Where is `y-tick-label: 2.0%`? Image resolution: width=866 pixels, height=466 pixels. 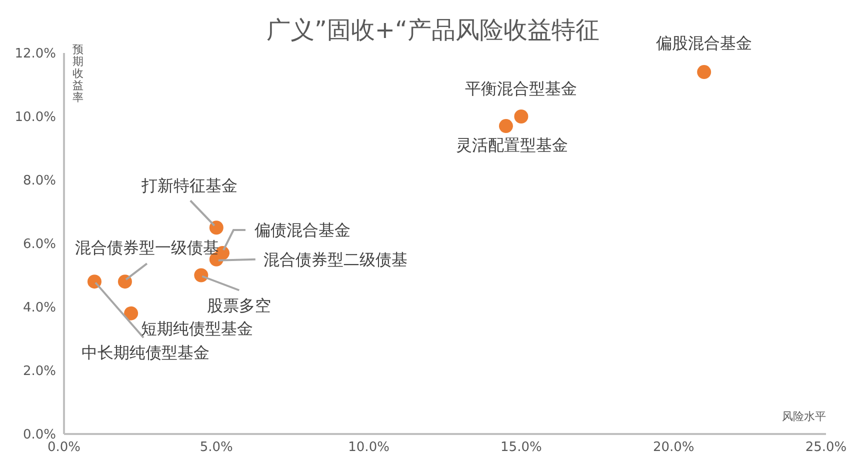 y-tick-label: 2.0% is located at coordinates (39, 372).